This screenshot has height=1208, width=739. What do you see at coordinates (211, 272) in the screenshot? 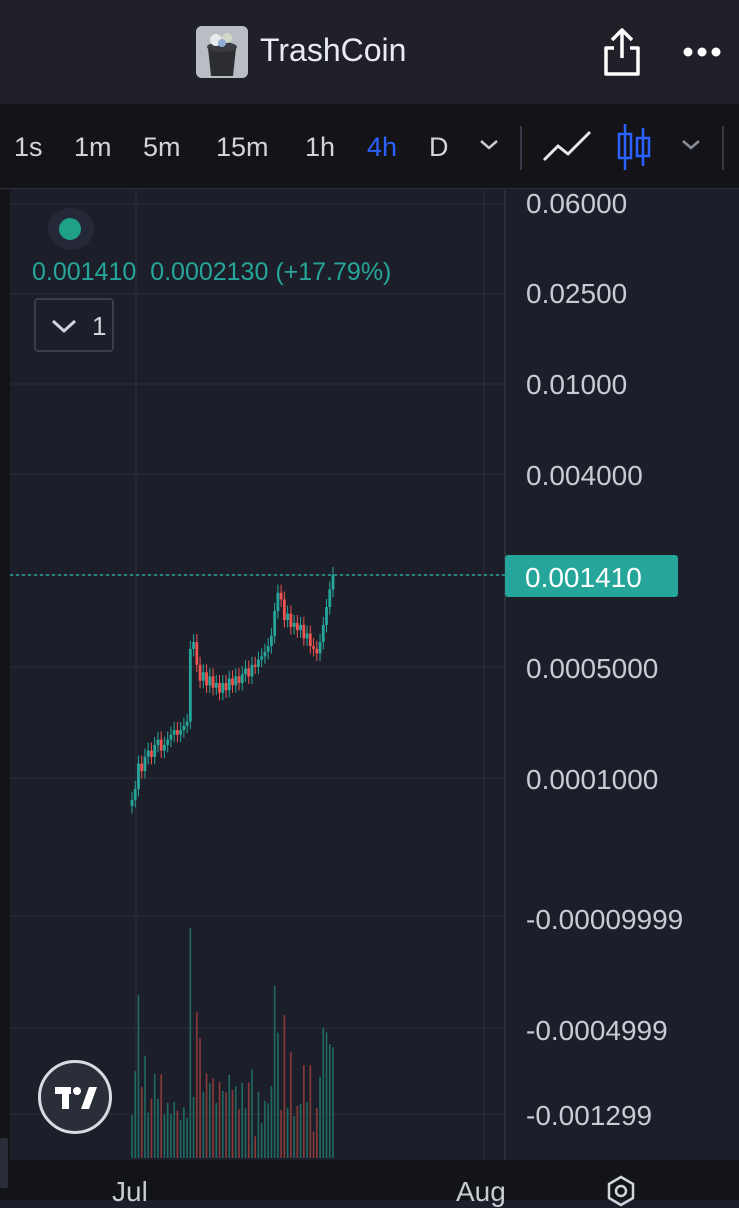
I see `legend-values: 0.001410 0.0002130 (+17.79%)` at bounding box center [211, 272].